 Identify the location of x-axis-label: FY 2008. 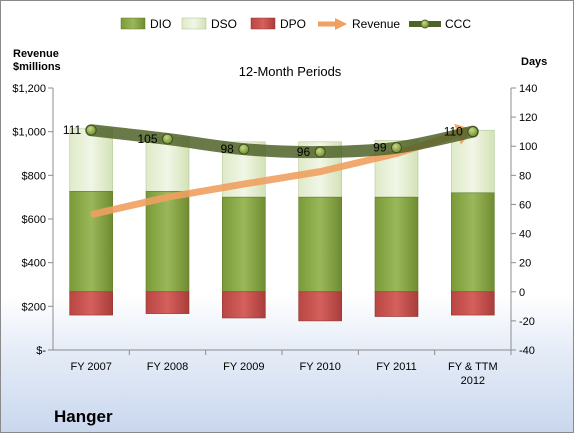
(167, 367).